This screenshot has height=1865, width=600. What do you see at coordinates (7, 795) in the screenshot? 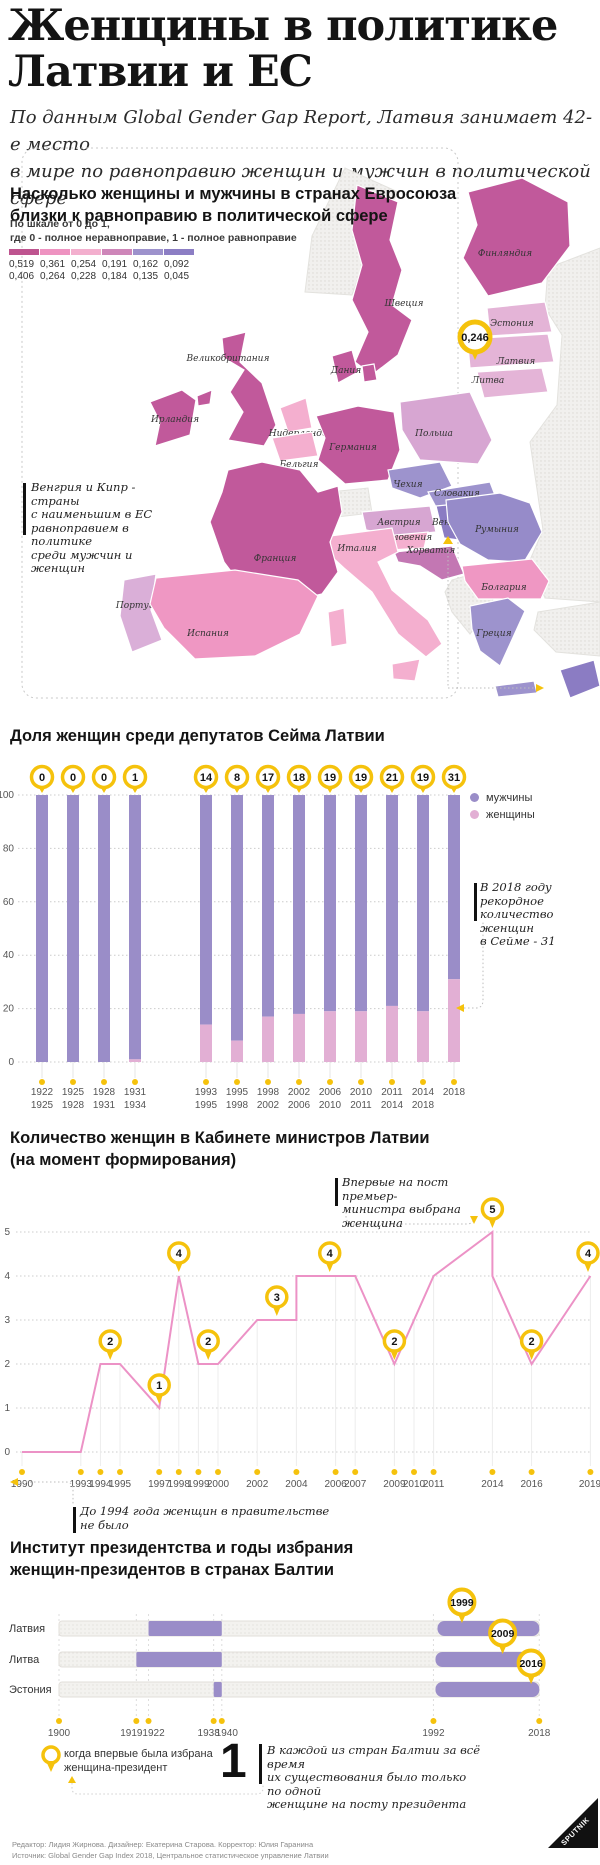
I see `y-axis-label: 100` at bounding box center [7, 795].